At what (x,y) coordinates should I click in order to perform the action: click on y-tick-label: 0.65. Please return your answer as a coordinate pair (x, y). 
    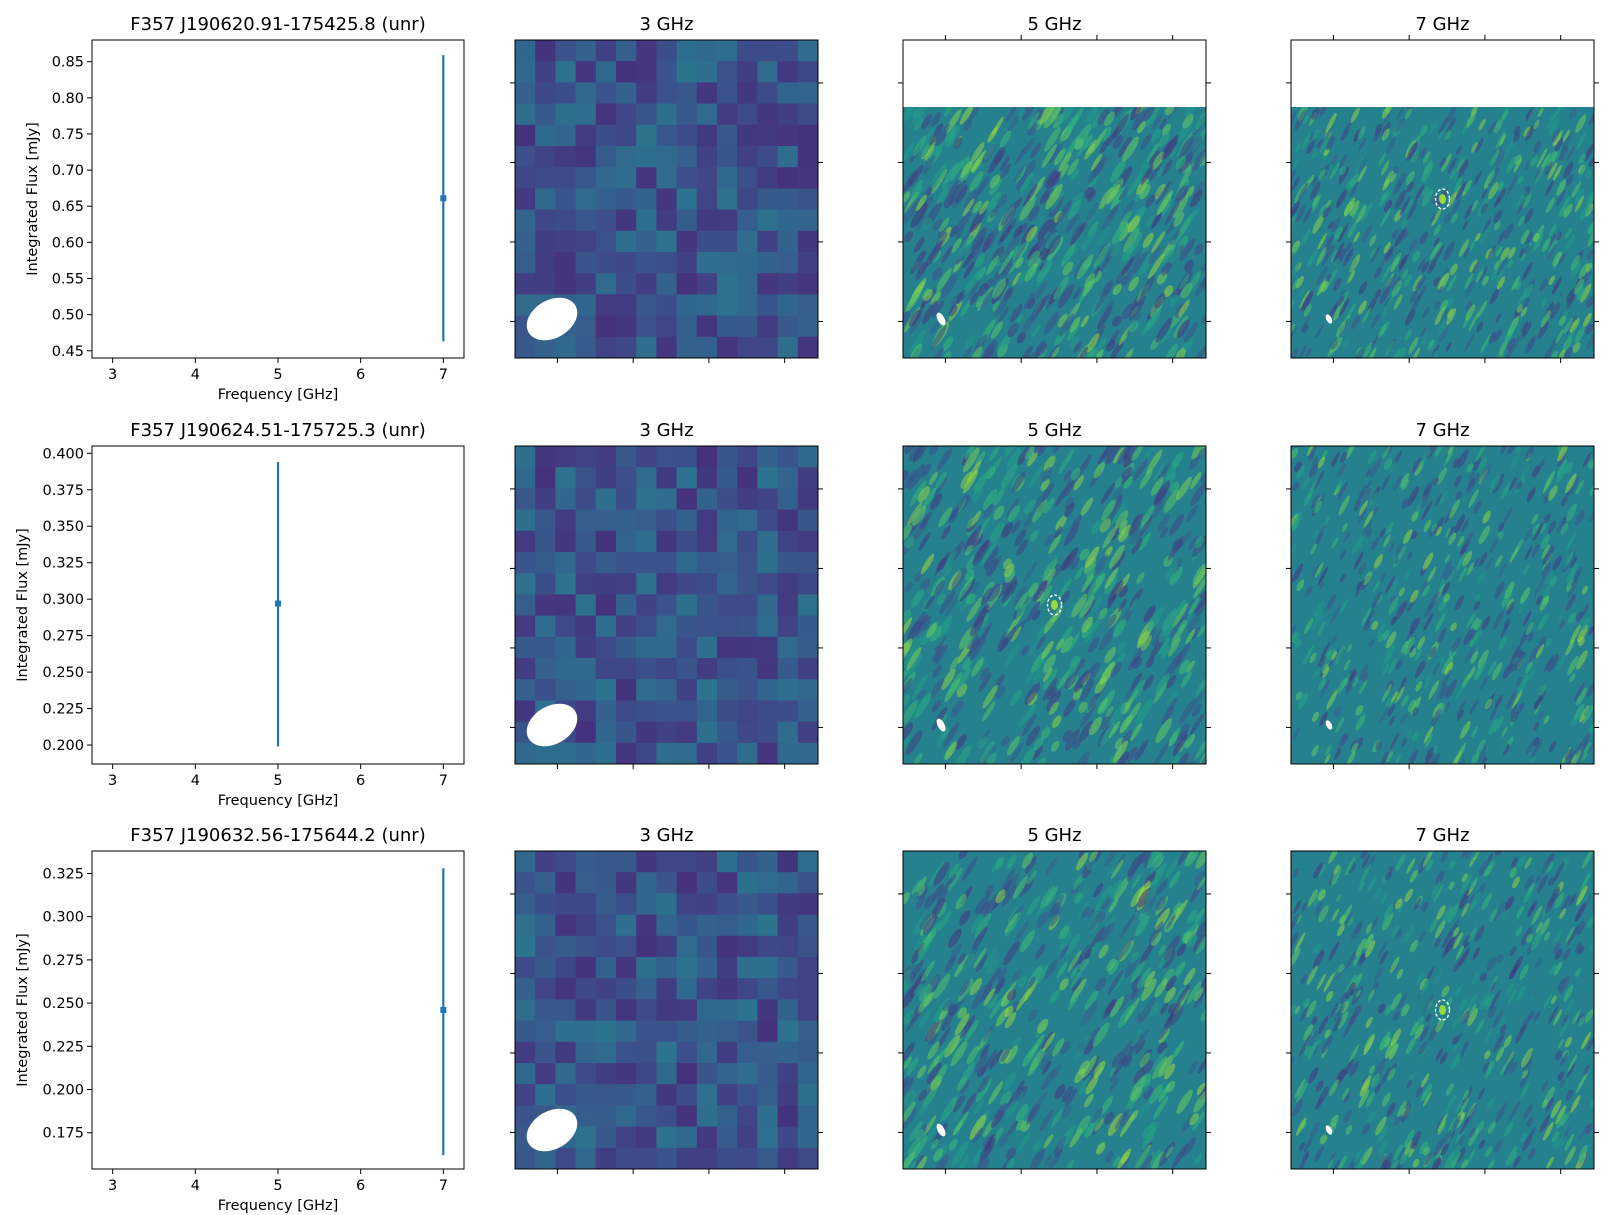
    Looking at the image, I should click on (68, 207).